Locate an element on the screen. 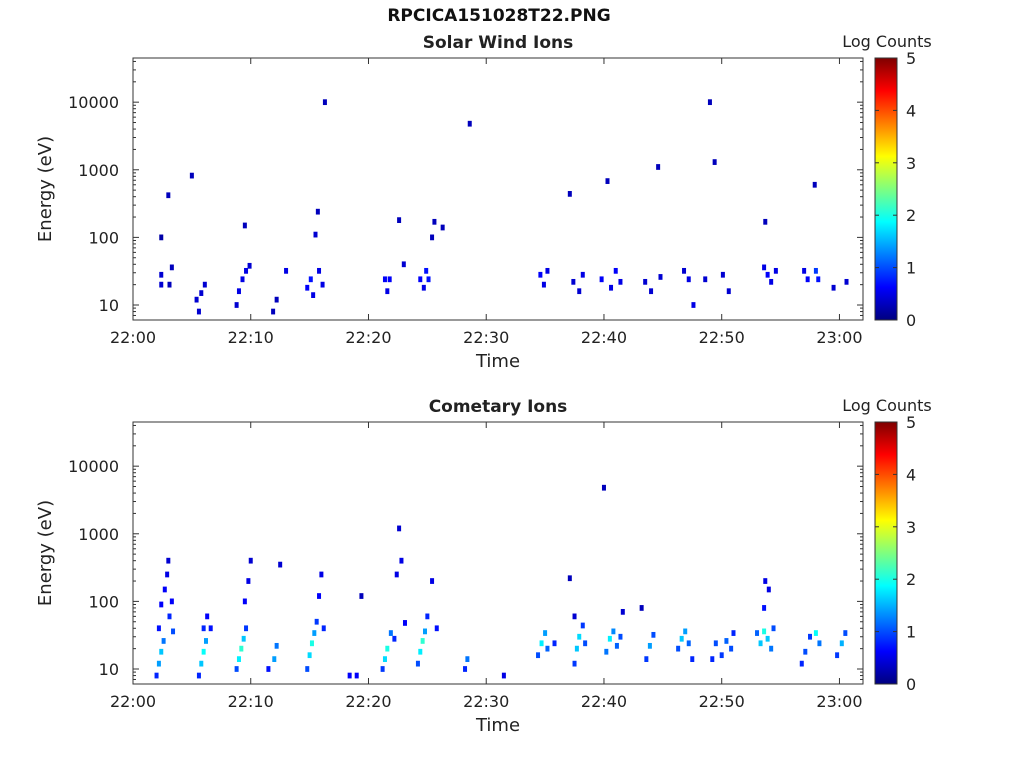 The height and width of the screenshot is (768, 1024). y-tick-label: 1000 is located at coordinates (98, 170).